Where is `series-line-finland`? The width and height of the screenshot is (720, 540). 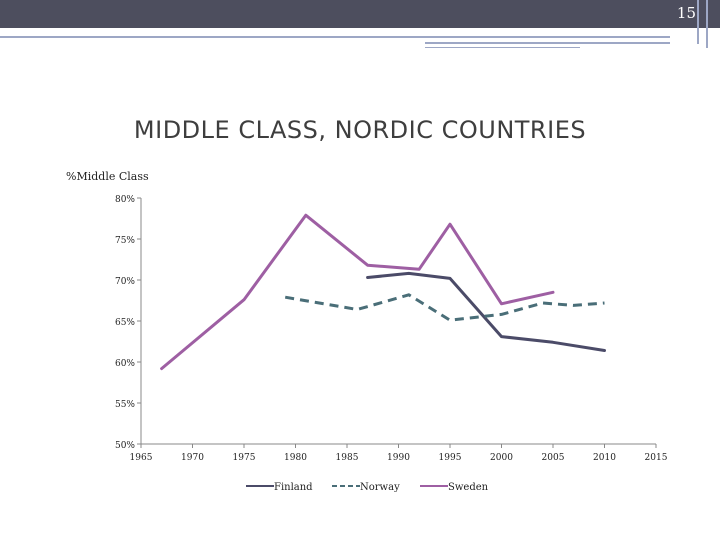 series-line-finland is located at coordinates (486, 311).